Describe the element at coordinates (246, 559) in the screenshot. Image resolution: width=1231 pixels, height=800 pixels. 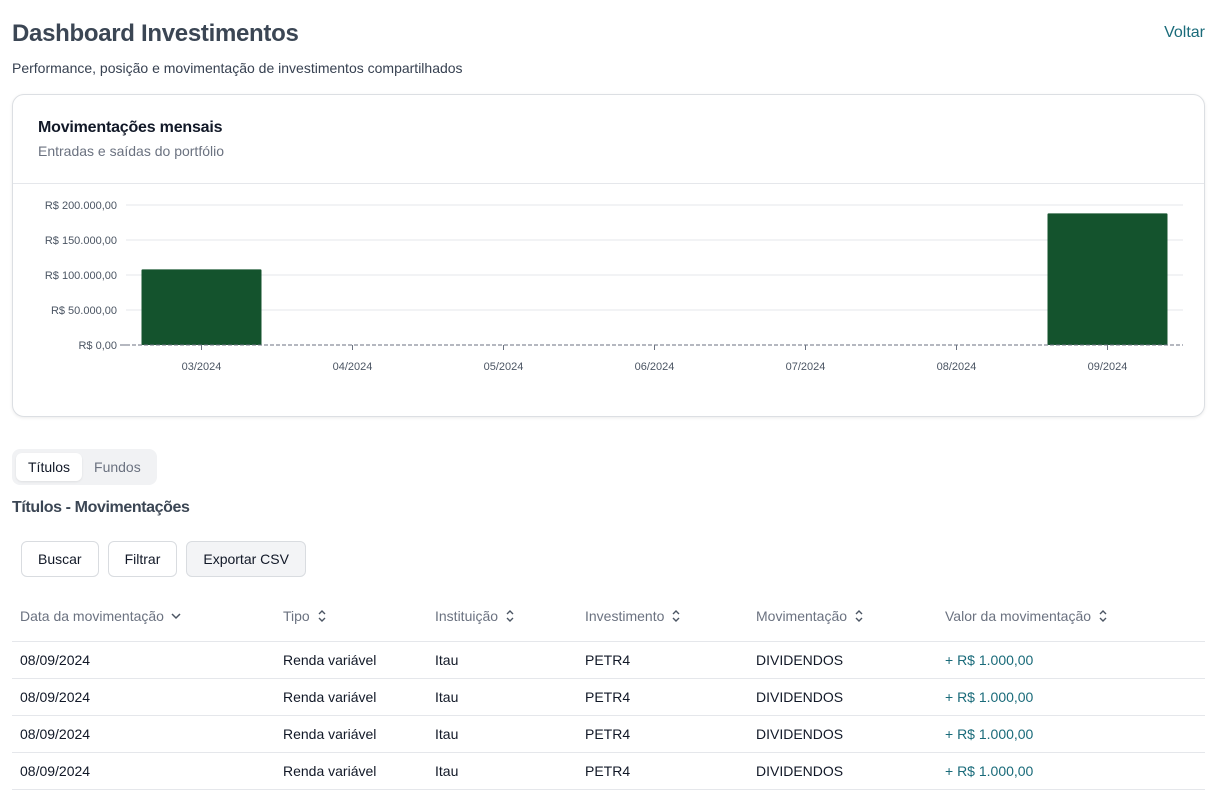
I see `export-csv-button: Exportar CSV` at that location.